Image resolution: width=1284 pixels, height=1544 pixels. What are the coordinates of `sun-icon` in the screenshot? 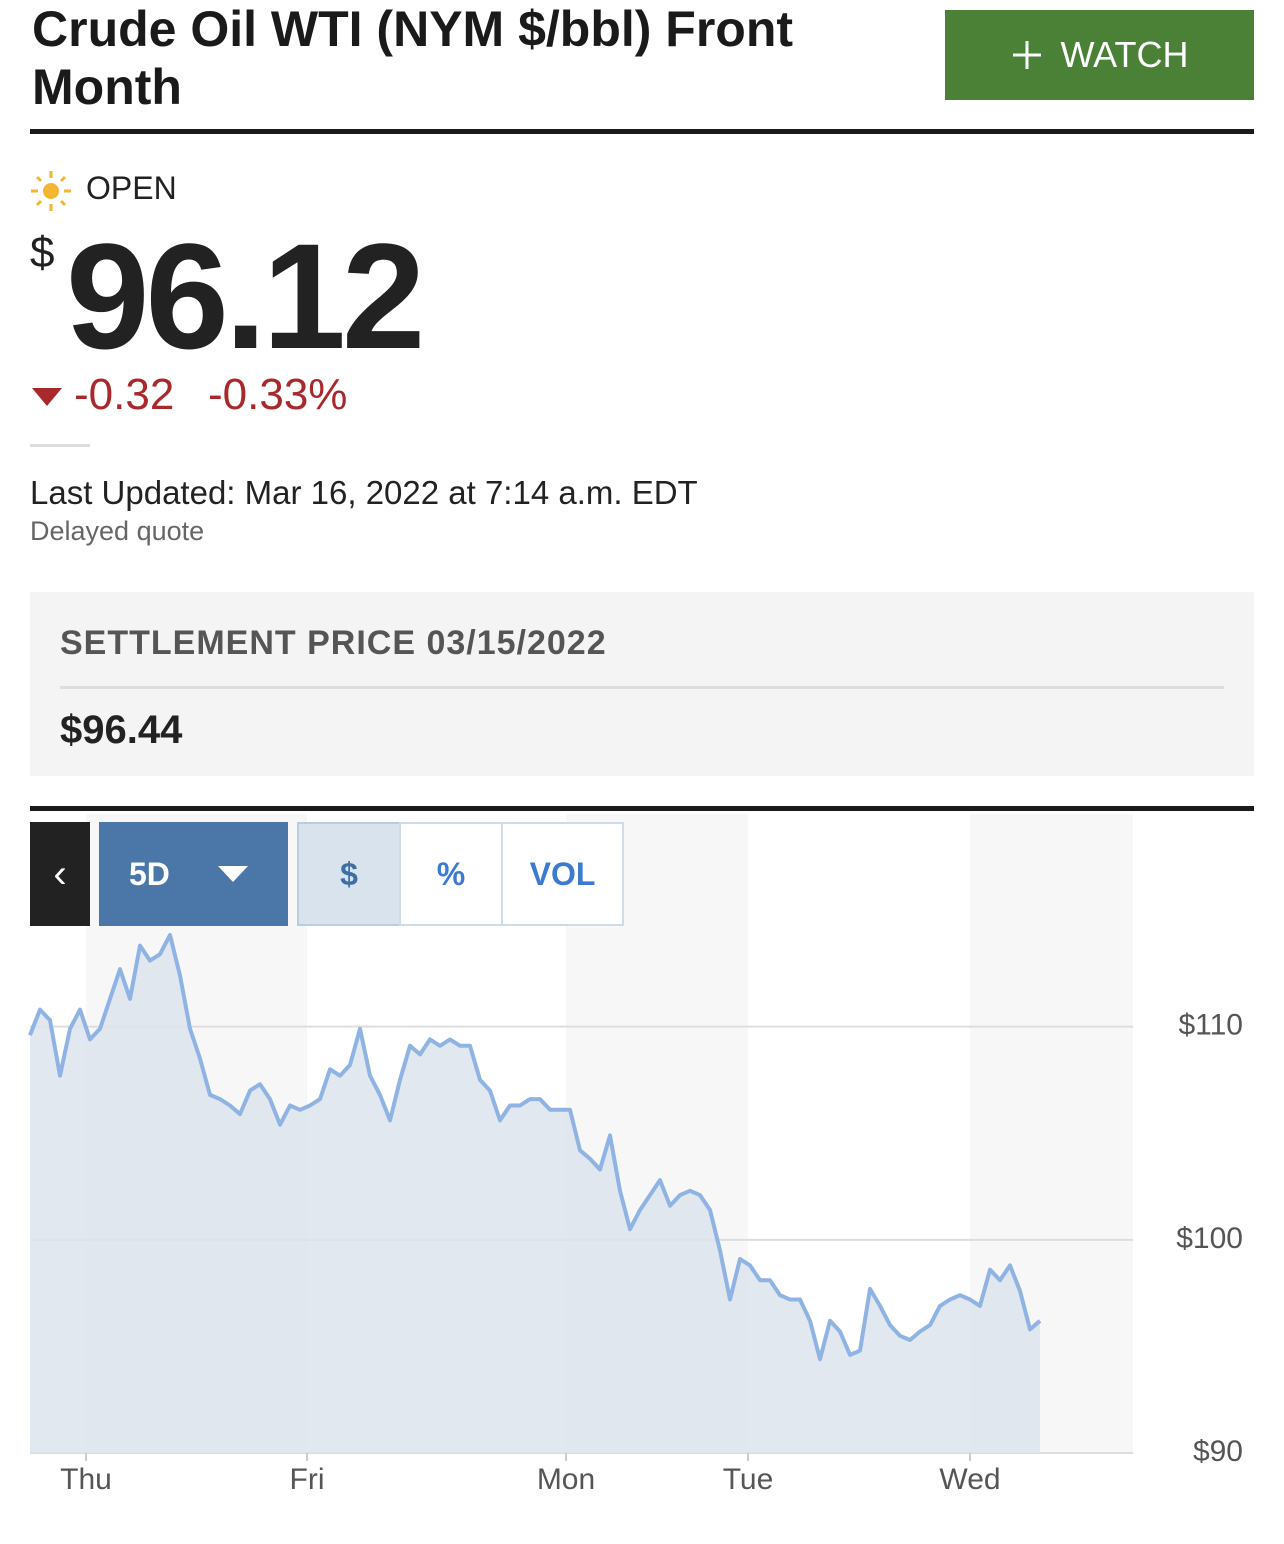 It's located at (51, 191).